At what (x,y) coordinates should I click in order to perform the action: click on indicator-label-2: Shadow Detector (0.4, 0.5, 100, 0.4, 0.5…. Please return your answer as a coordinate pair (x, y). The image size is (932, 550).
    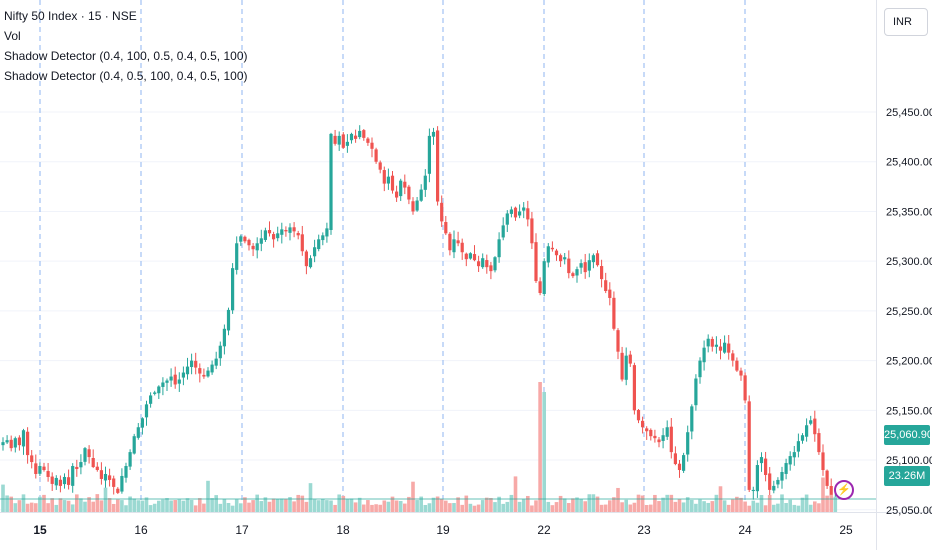
    Looking at the image, I should click on (126, 76).